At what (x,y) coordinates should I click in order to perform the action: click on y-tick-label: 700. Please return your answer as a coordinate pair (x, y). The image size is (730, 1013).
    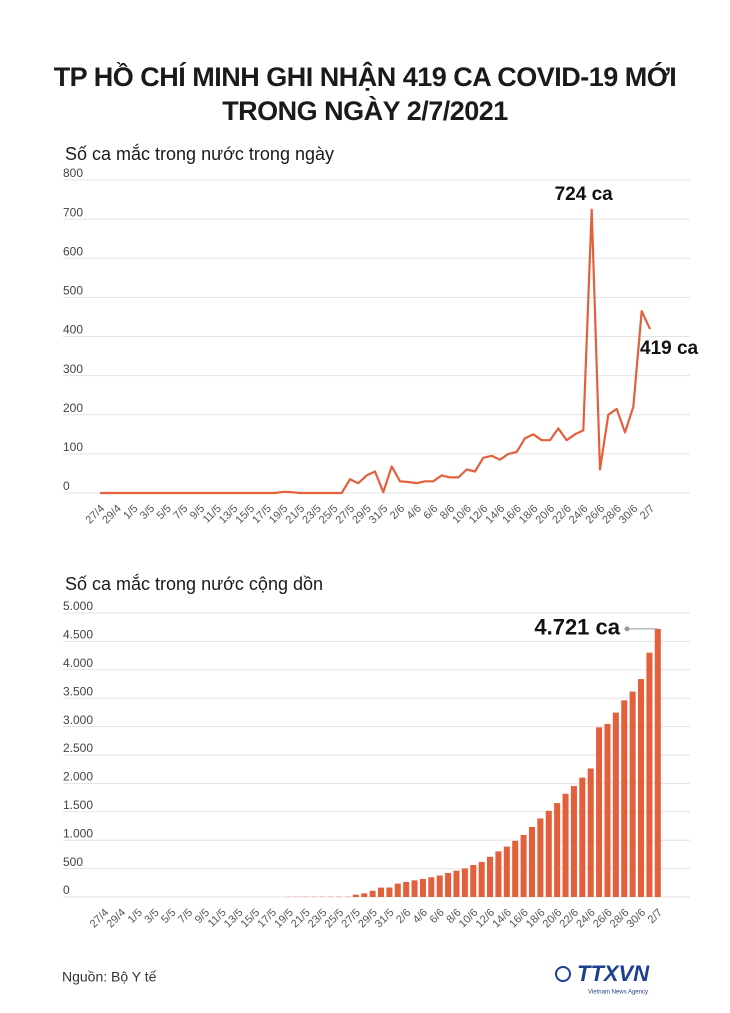
    Looking at the image, I should click on (73, 212).